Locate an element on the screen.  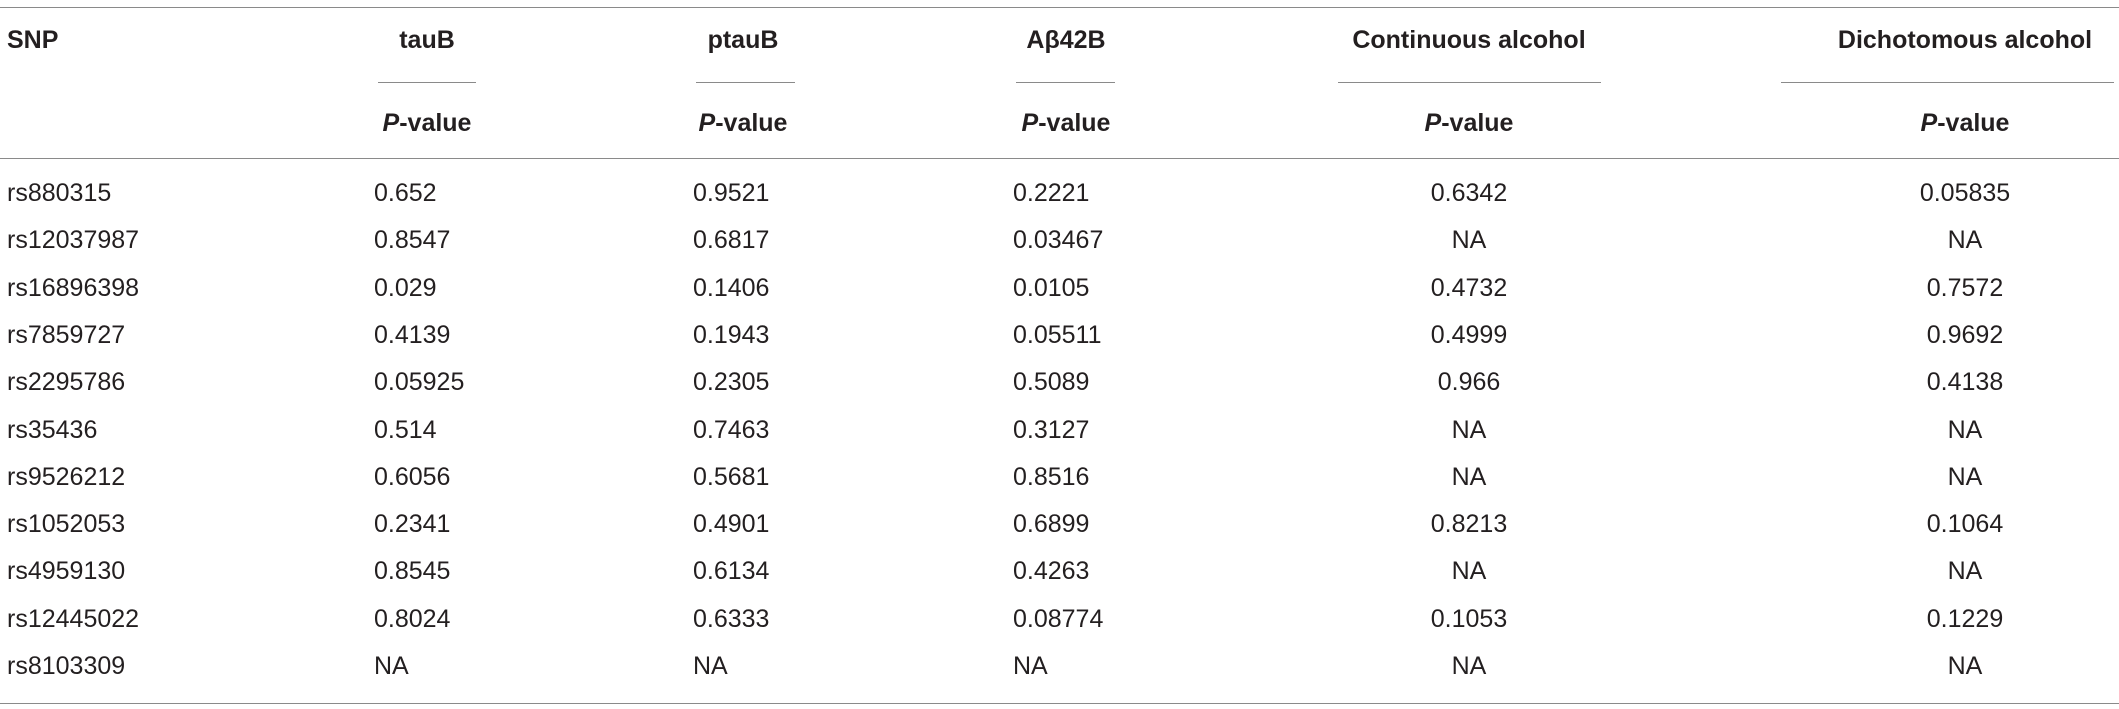
p-value: 0.9692 is located at coordinates (1965, 334).